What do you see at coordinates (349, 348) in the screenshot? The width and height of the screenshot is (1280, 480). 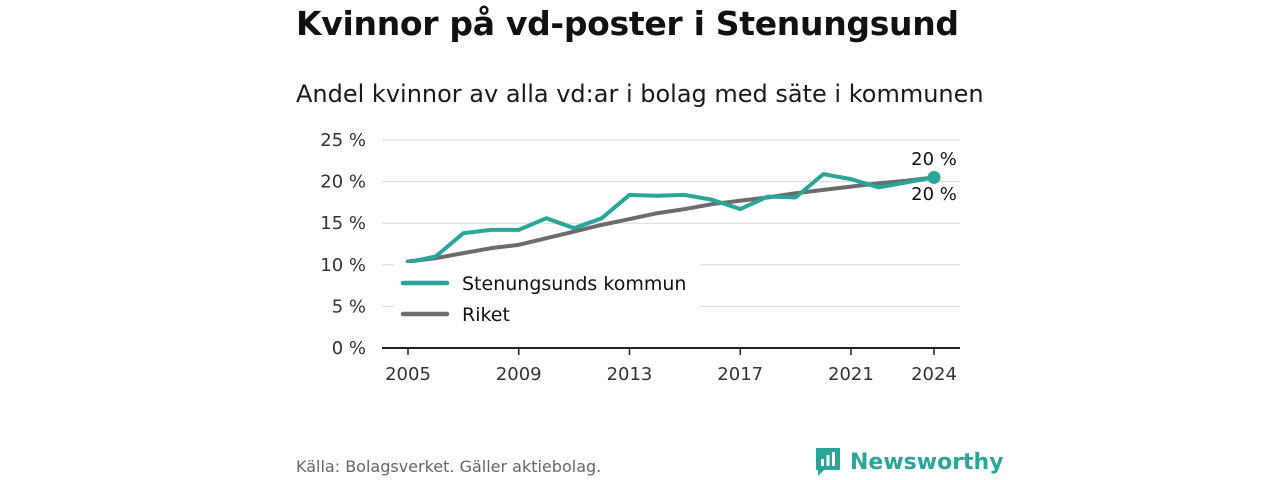 I see `y-tick-label: 0 %` at bounding box center [349, 348].